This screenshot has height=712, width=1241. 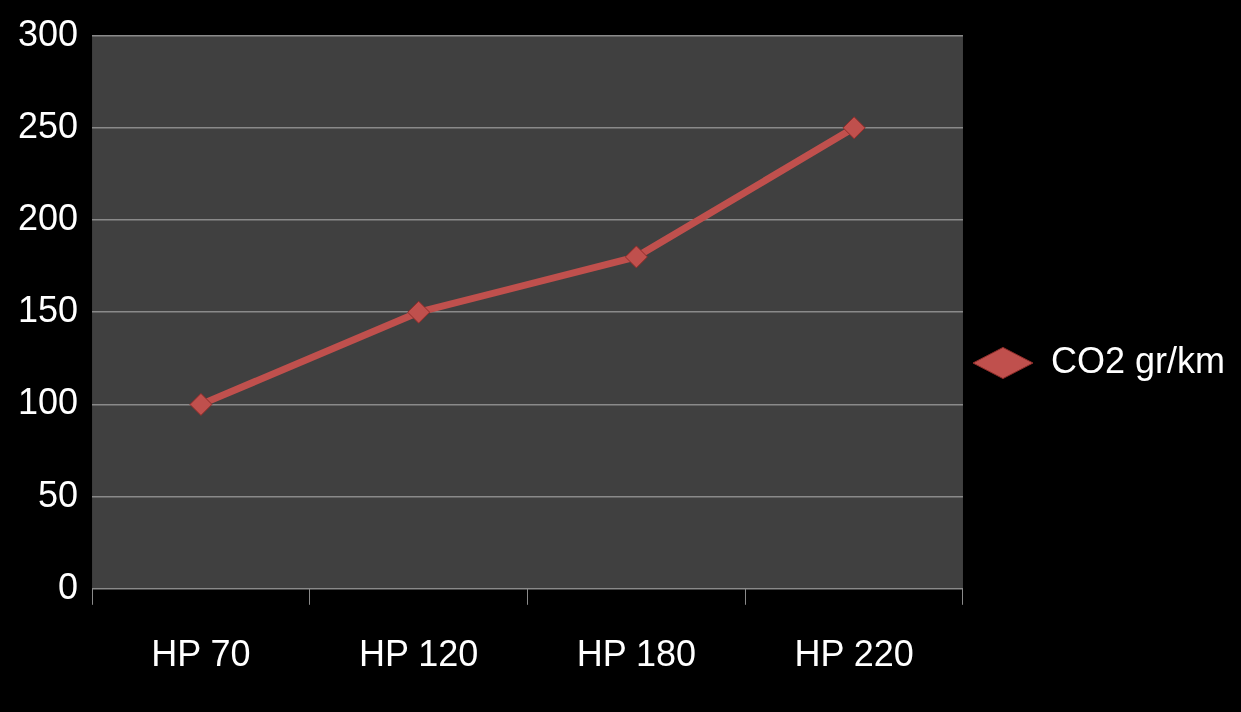 I want to click on y-tick-label: 150, so click(x=48, y=310).